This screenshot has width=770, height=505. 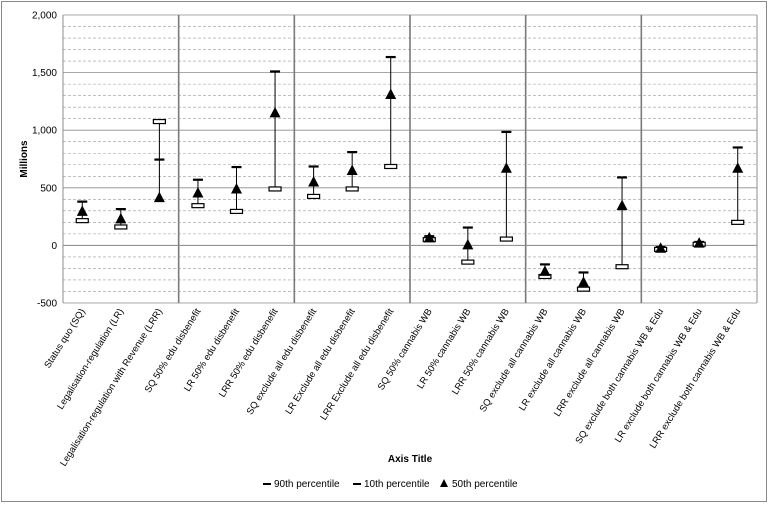 What do you see at coordinates (553, 360) in the screenshot?
I see `x-tick-label: LR exclude all cannabis WB` at bounding box center [553, 360].